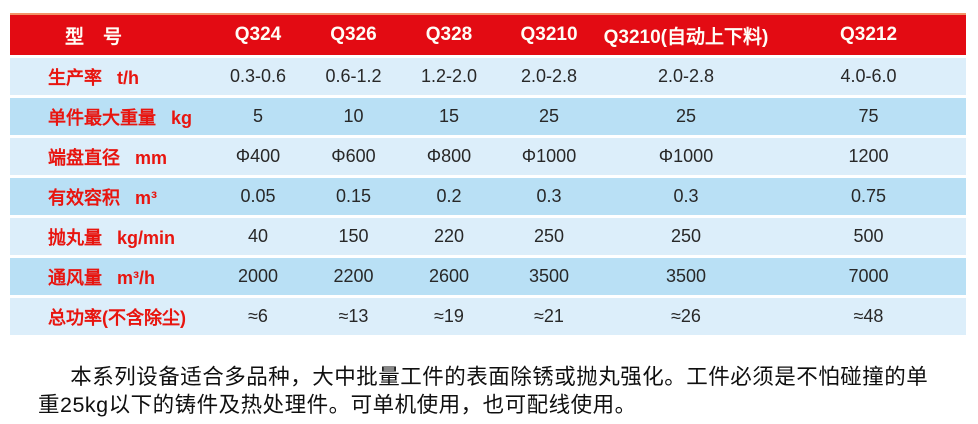 The width and height of the screenshot is (978, 424). Describe the element at coordinates (136, 277) in the screenshot. I see `spec-unit: m³/h` at that location.